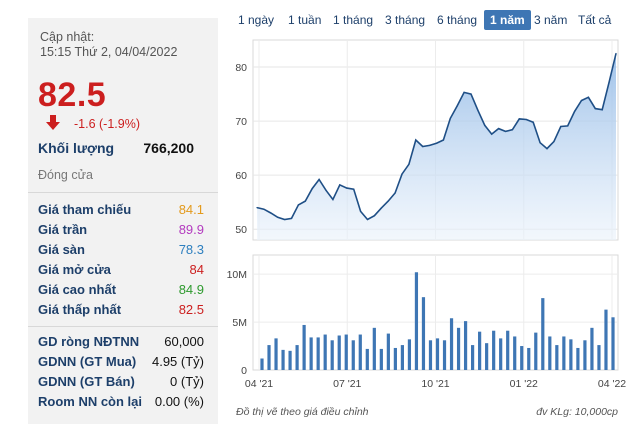 The width and height of the screenshot is (640, 424). I want to click on tab-range: 3 tháng, so click(405, 20).